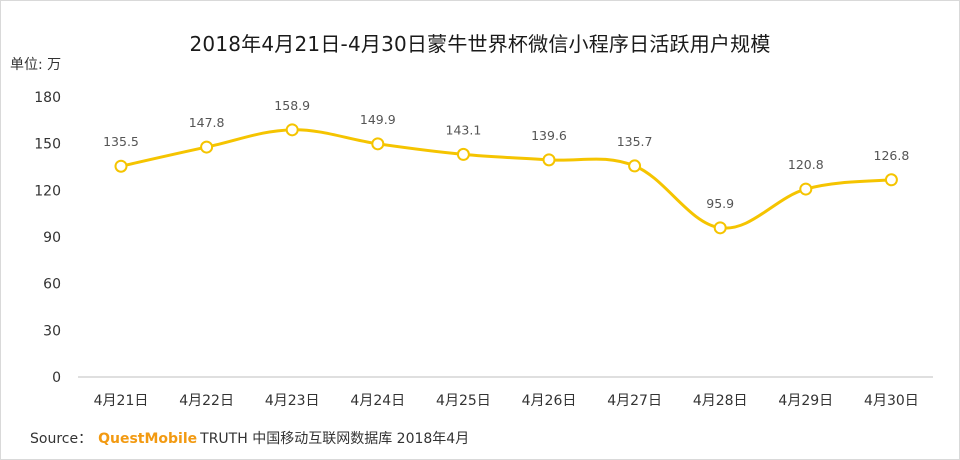 The height and width of the screenshot is (460, 960). What do you see at coordinates (292, 401) in the screenshot?
I see `x-tick-label: 4月23日` at bounding box center [292, 401].